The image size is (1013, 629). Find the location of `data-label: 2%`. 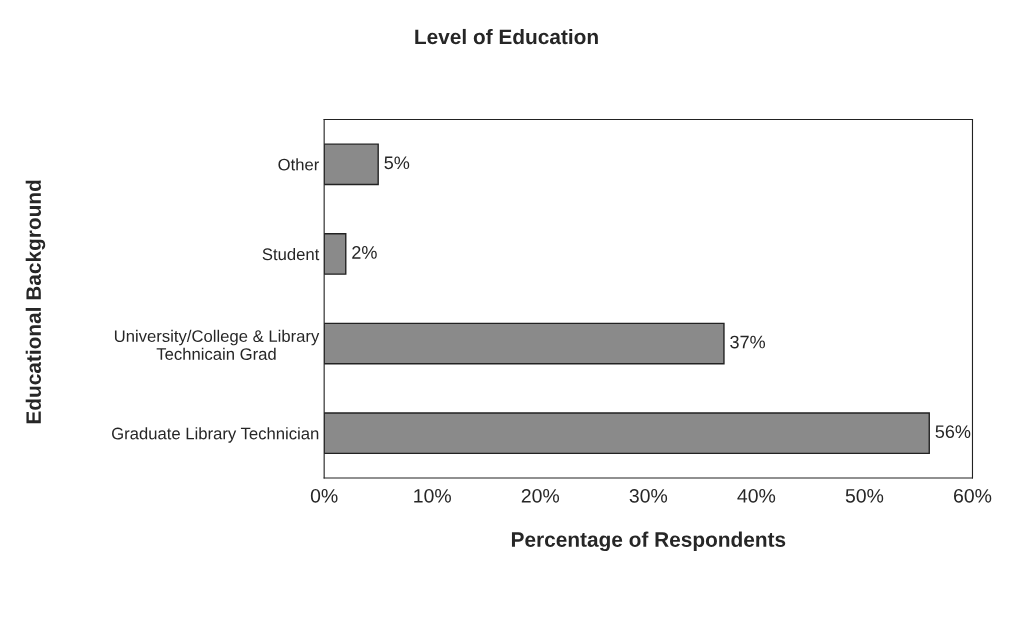

data-label: 2% is located at coordinates (364, 252).